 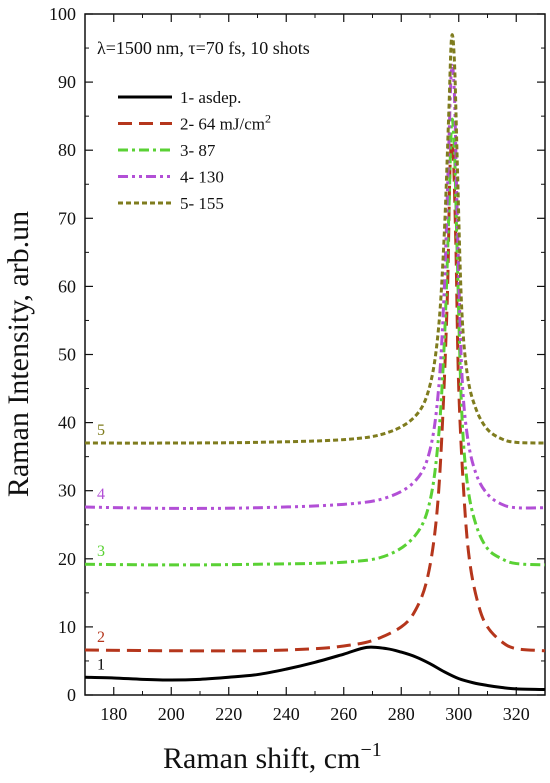 What do you see at coordinates (222, 124) in the screenshot?
I see `legend-label-text: 2- 64 mJ/cm` at bounding box center [222, 124].